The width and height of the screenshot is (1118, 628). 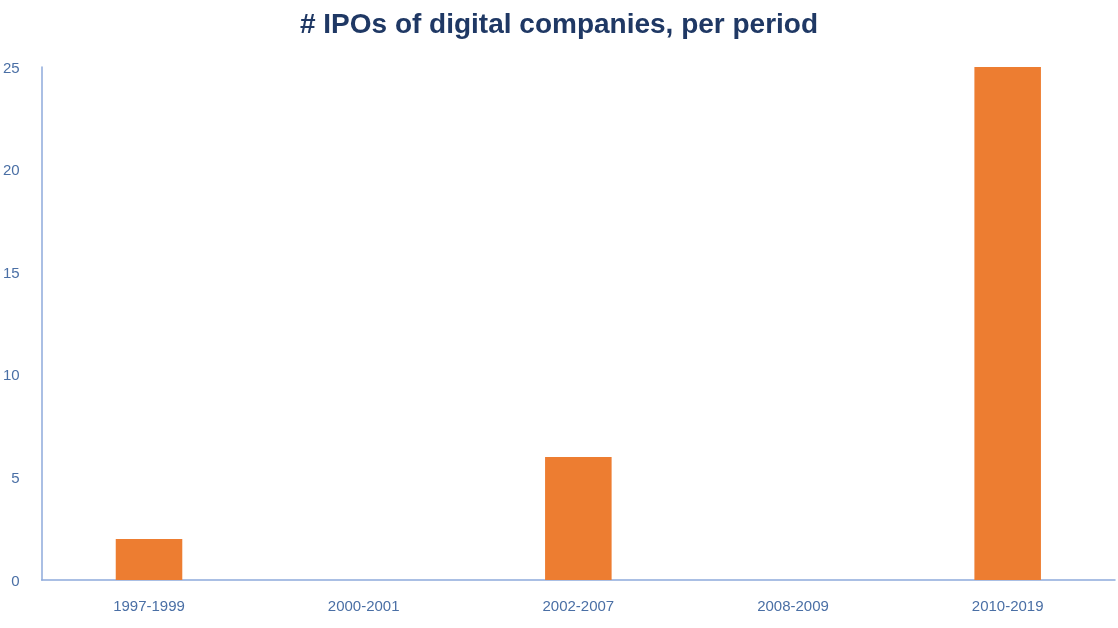 I want to click on y-tick-label: 5, so click(x=15, y=477).